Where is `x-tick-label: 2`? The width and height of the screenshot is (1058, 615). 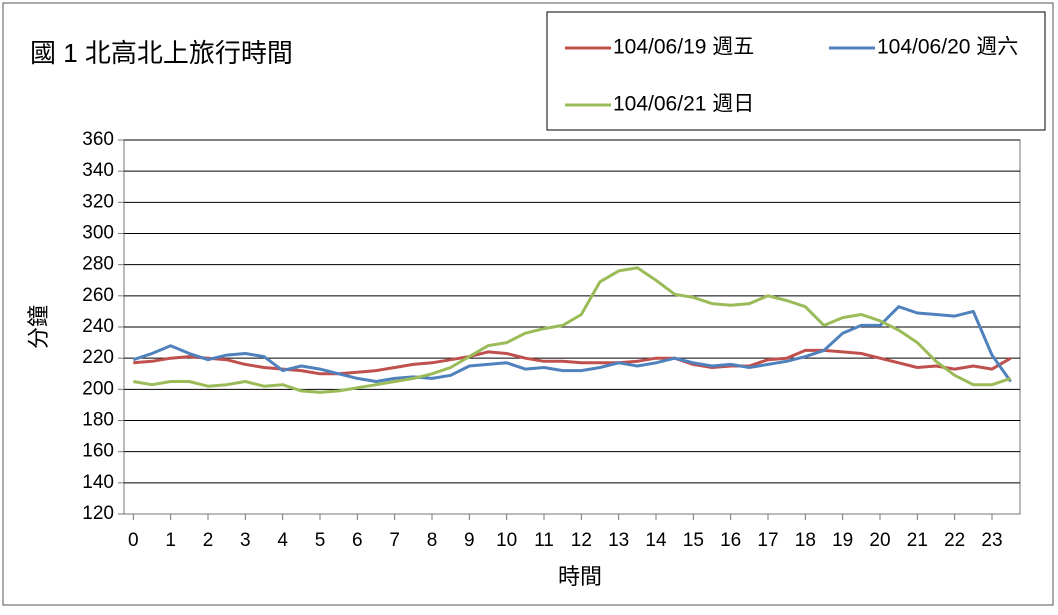
x-tick-label: 2 is located at coordinates (208, 540).